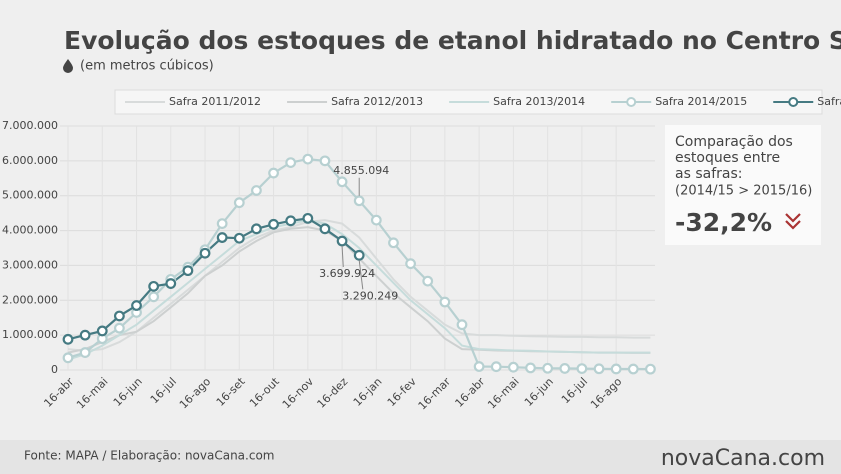 This screenshot has height=474, width=841. What do you see at coordinates (54, 369) in the screenshot?
I see `y-tick-label: 0` at bounding box center [54, 369].